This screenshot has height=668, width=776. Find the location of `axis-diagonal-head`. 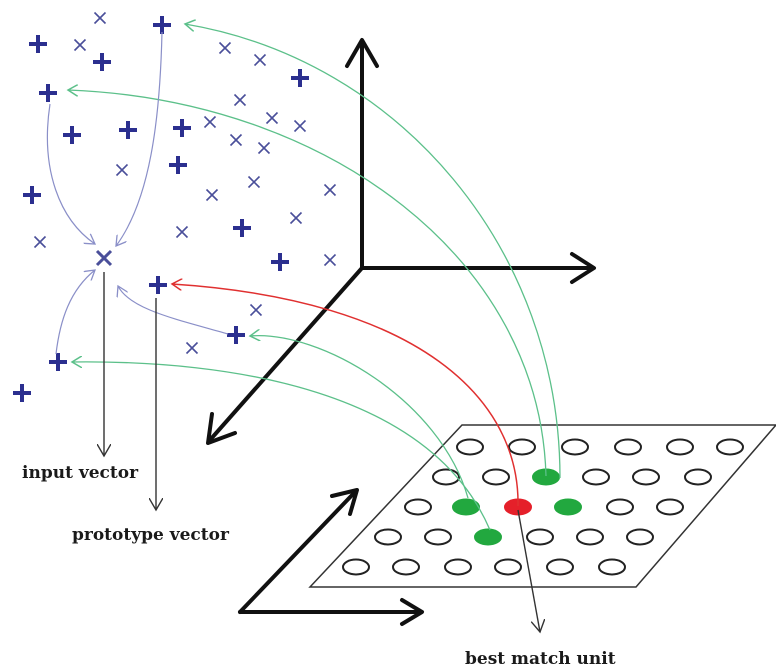

axis-diagonal-head is located at coordinates (221, 428).